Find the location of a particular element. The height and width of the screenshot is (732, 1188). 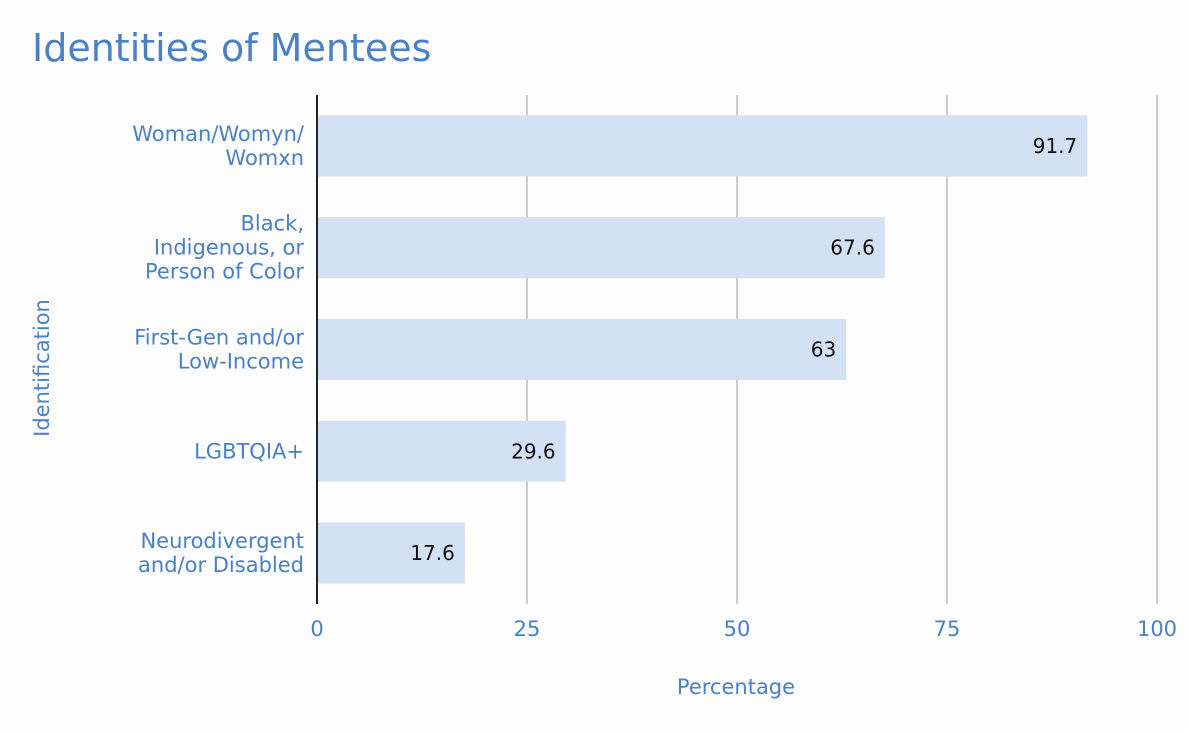

y-axis-title: Identification is located at coordinates (42, 368).